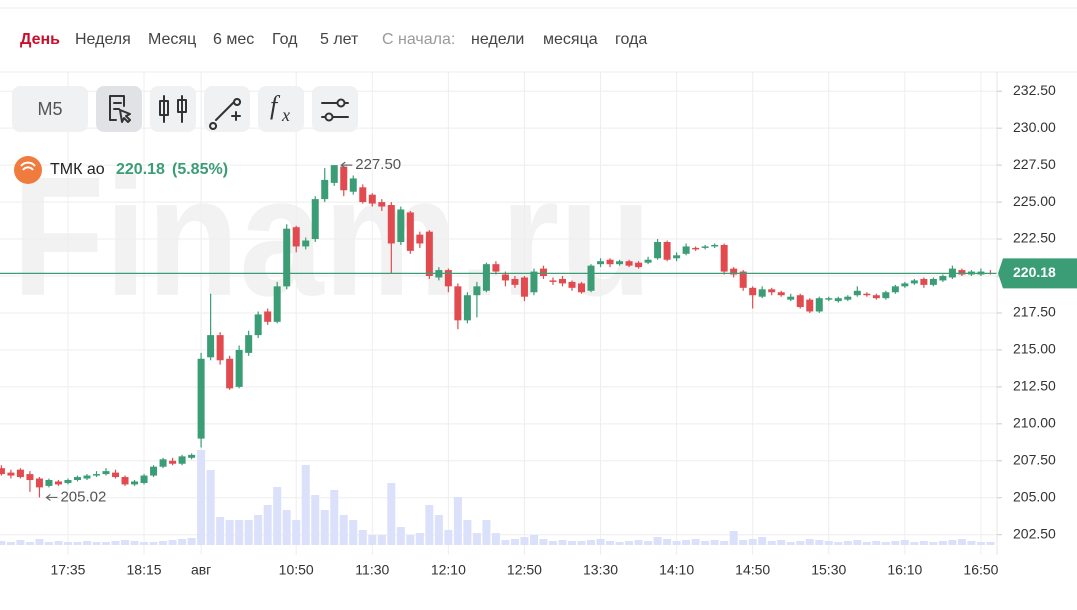 The width and height of the screenshot is (1077, 610). I want to click on since-tab: недели, so click(497, 39).